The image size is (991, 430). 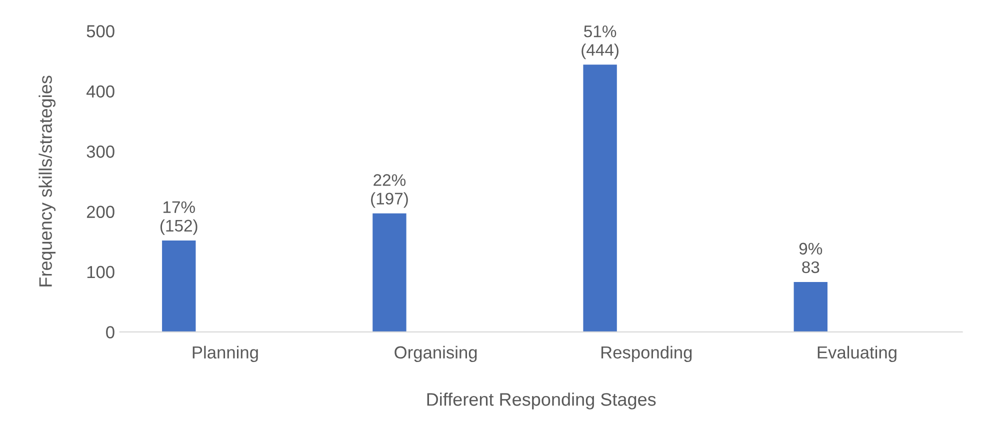 I want to click on x-tick-label: Evaluating, so click(x=857, y=354).